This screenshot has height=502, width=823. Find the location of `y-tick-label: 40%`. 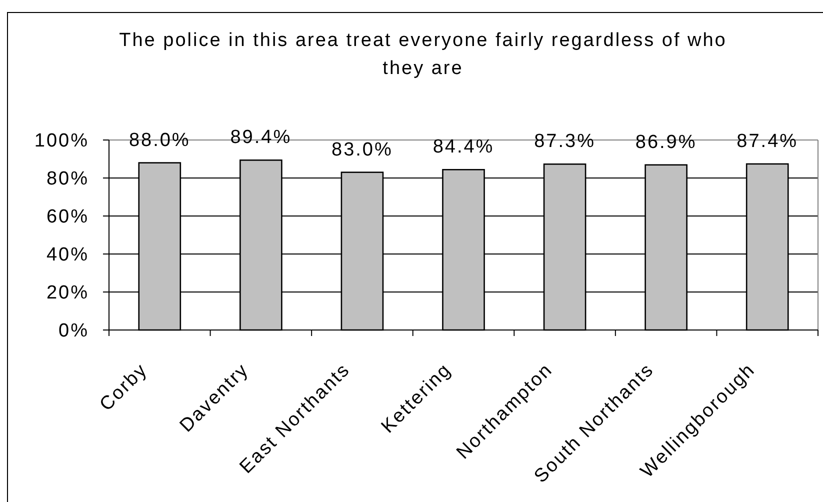

y-tick-label: 40% is located at coordinates (67, 255).